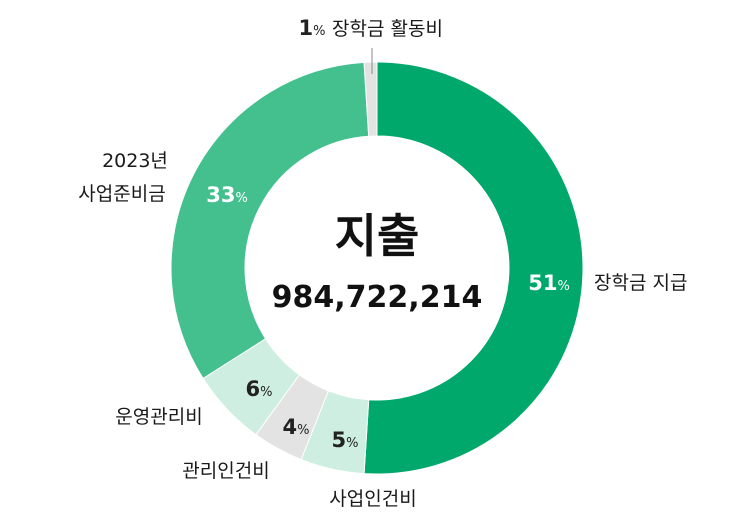 This screenshot has height=532, width=744. What do you see at coordinates (296, 427) in the screenshot?
I see `pct-label-admin-labor: 4%` at bounding box center [296, 427].